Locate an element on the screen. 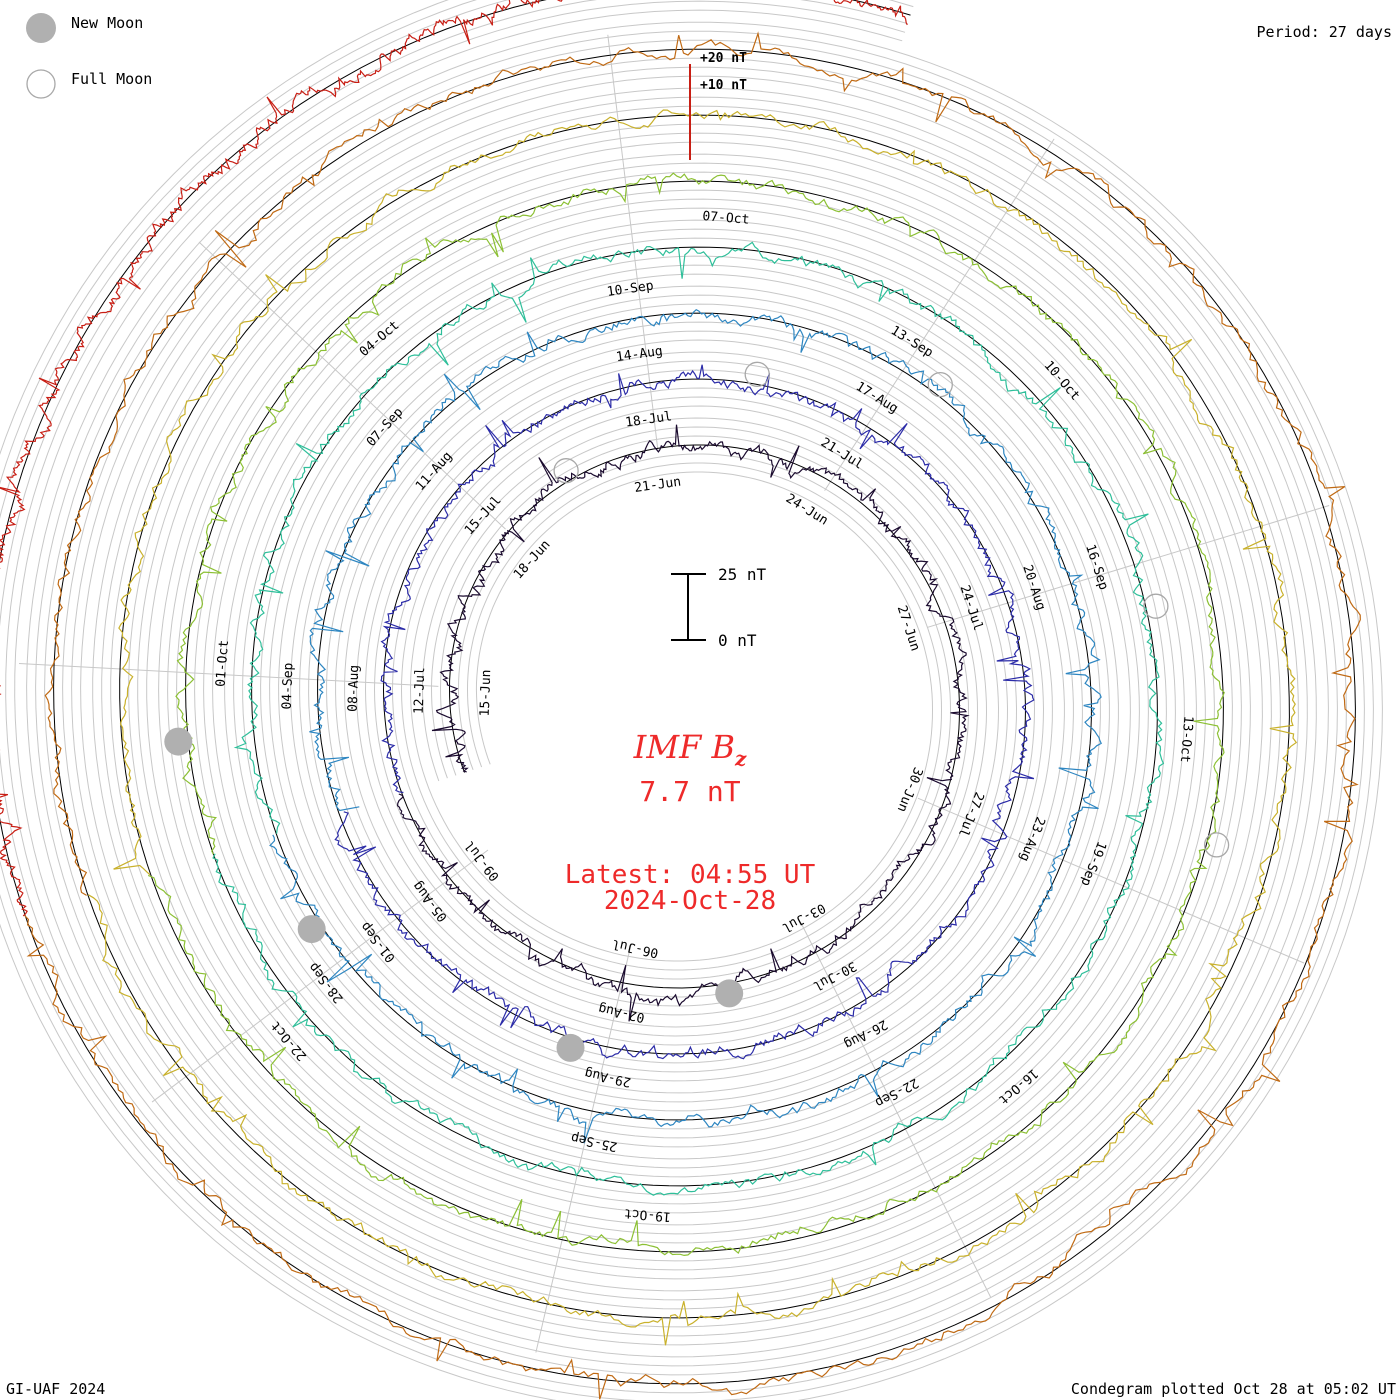 The image size is (1400, 1400). date-label: 16-Oct is located at coordinates (1017, 1086).